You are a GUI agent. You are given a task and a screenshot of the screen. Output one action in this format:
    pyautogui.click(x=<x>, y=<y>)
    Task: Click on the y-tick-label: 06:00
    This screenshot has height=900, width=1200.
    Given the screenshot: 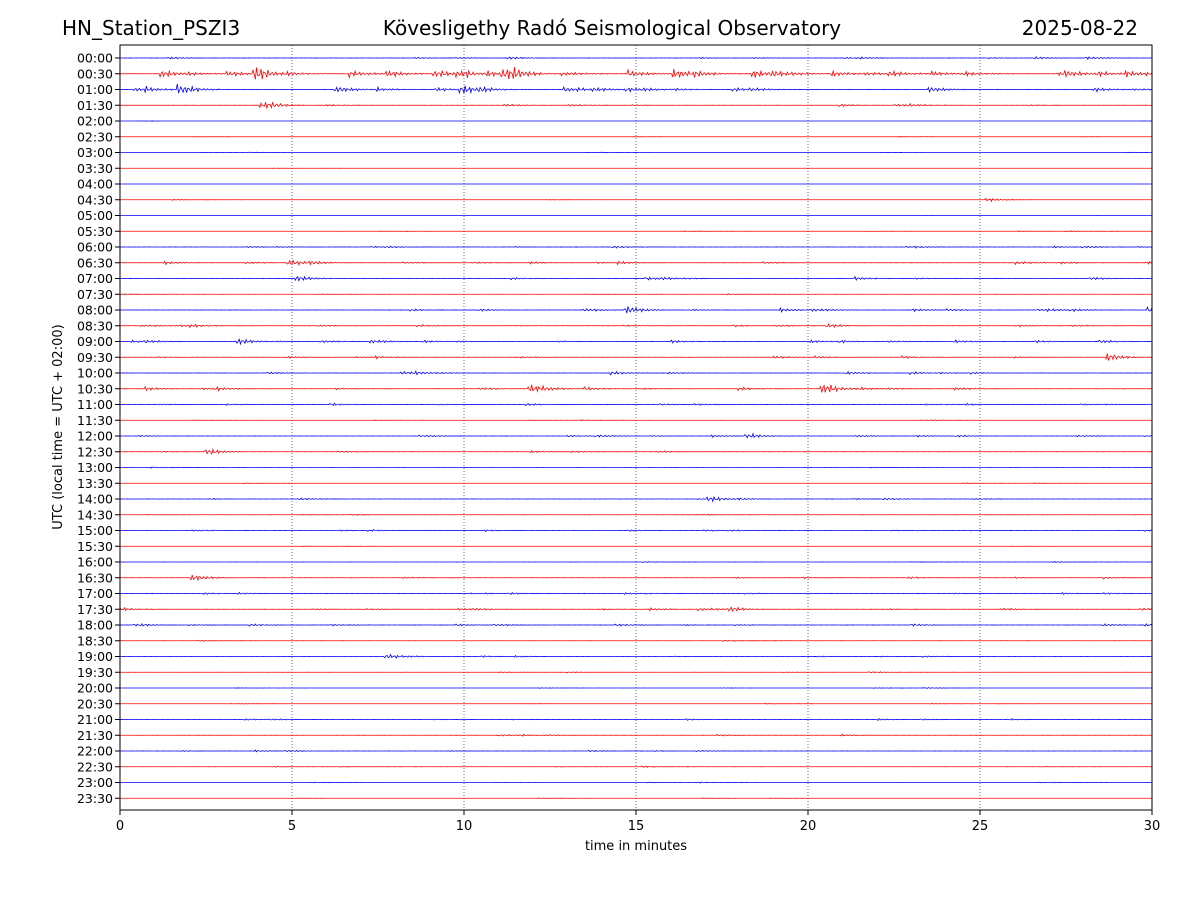 What is the action you would take?
    pyautogui.click(x=95, y=247)
    